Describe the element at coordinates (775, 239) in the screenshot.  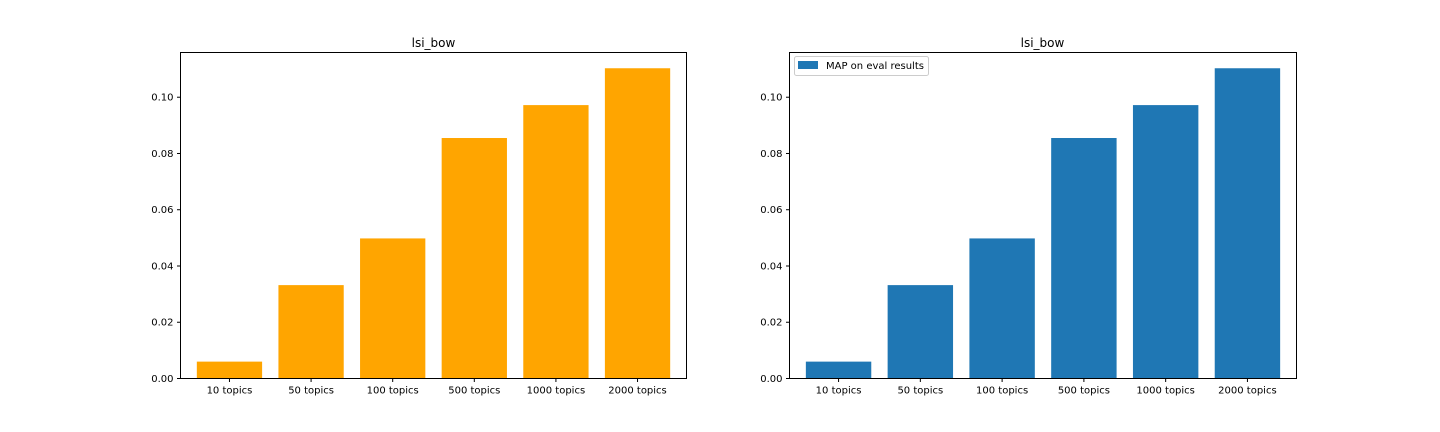
I see `right-y-axis-ticks: 0.00 0.02 0.04 0.06 0.08 0.10` at that location.